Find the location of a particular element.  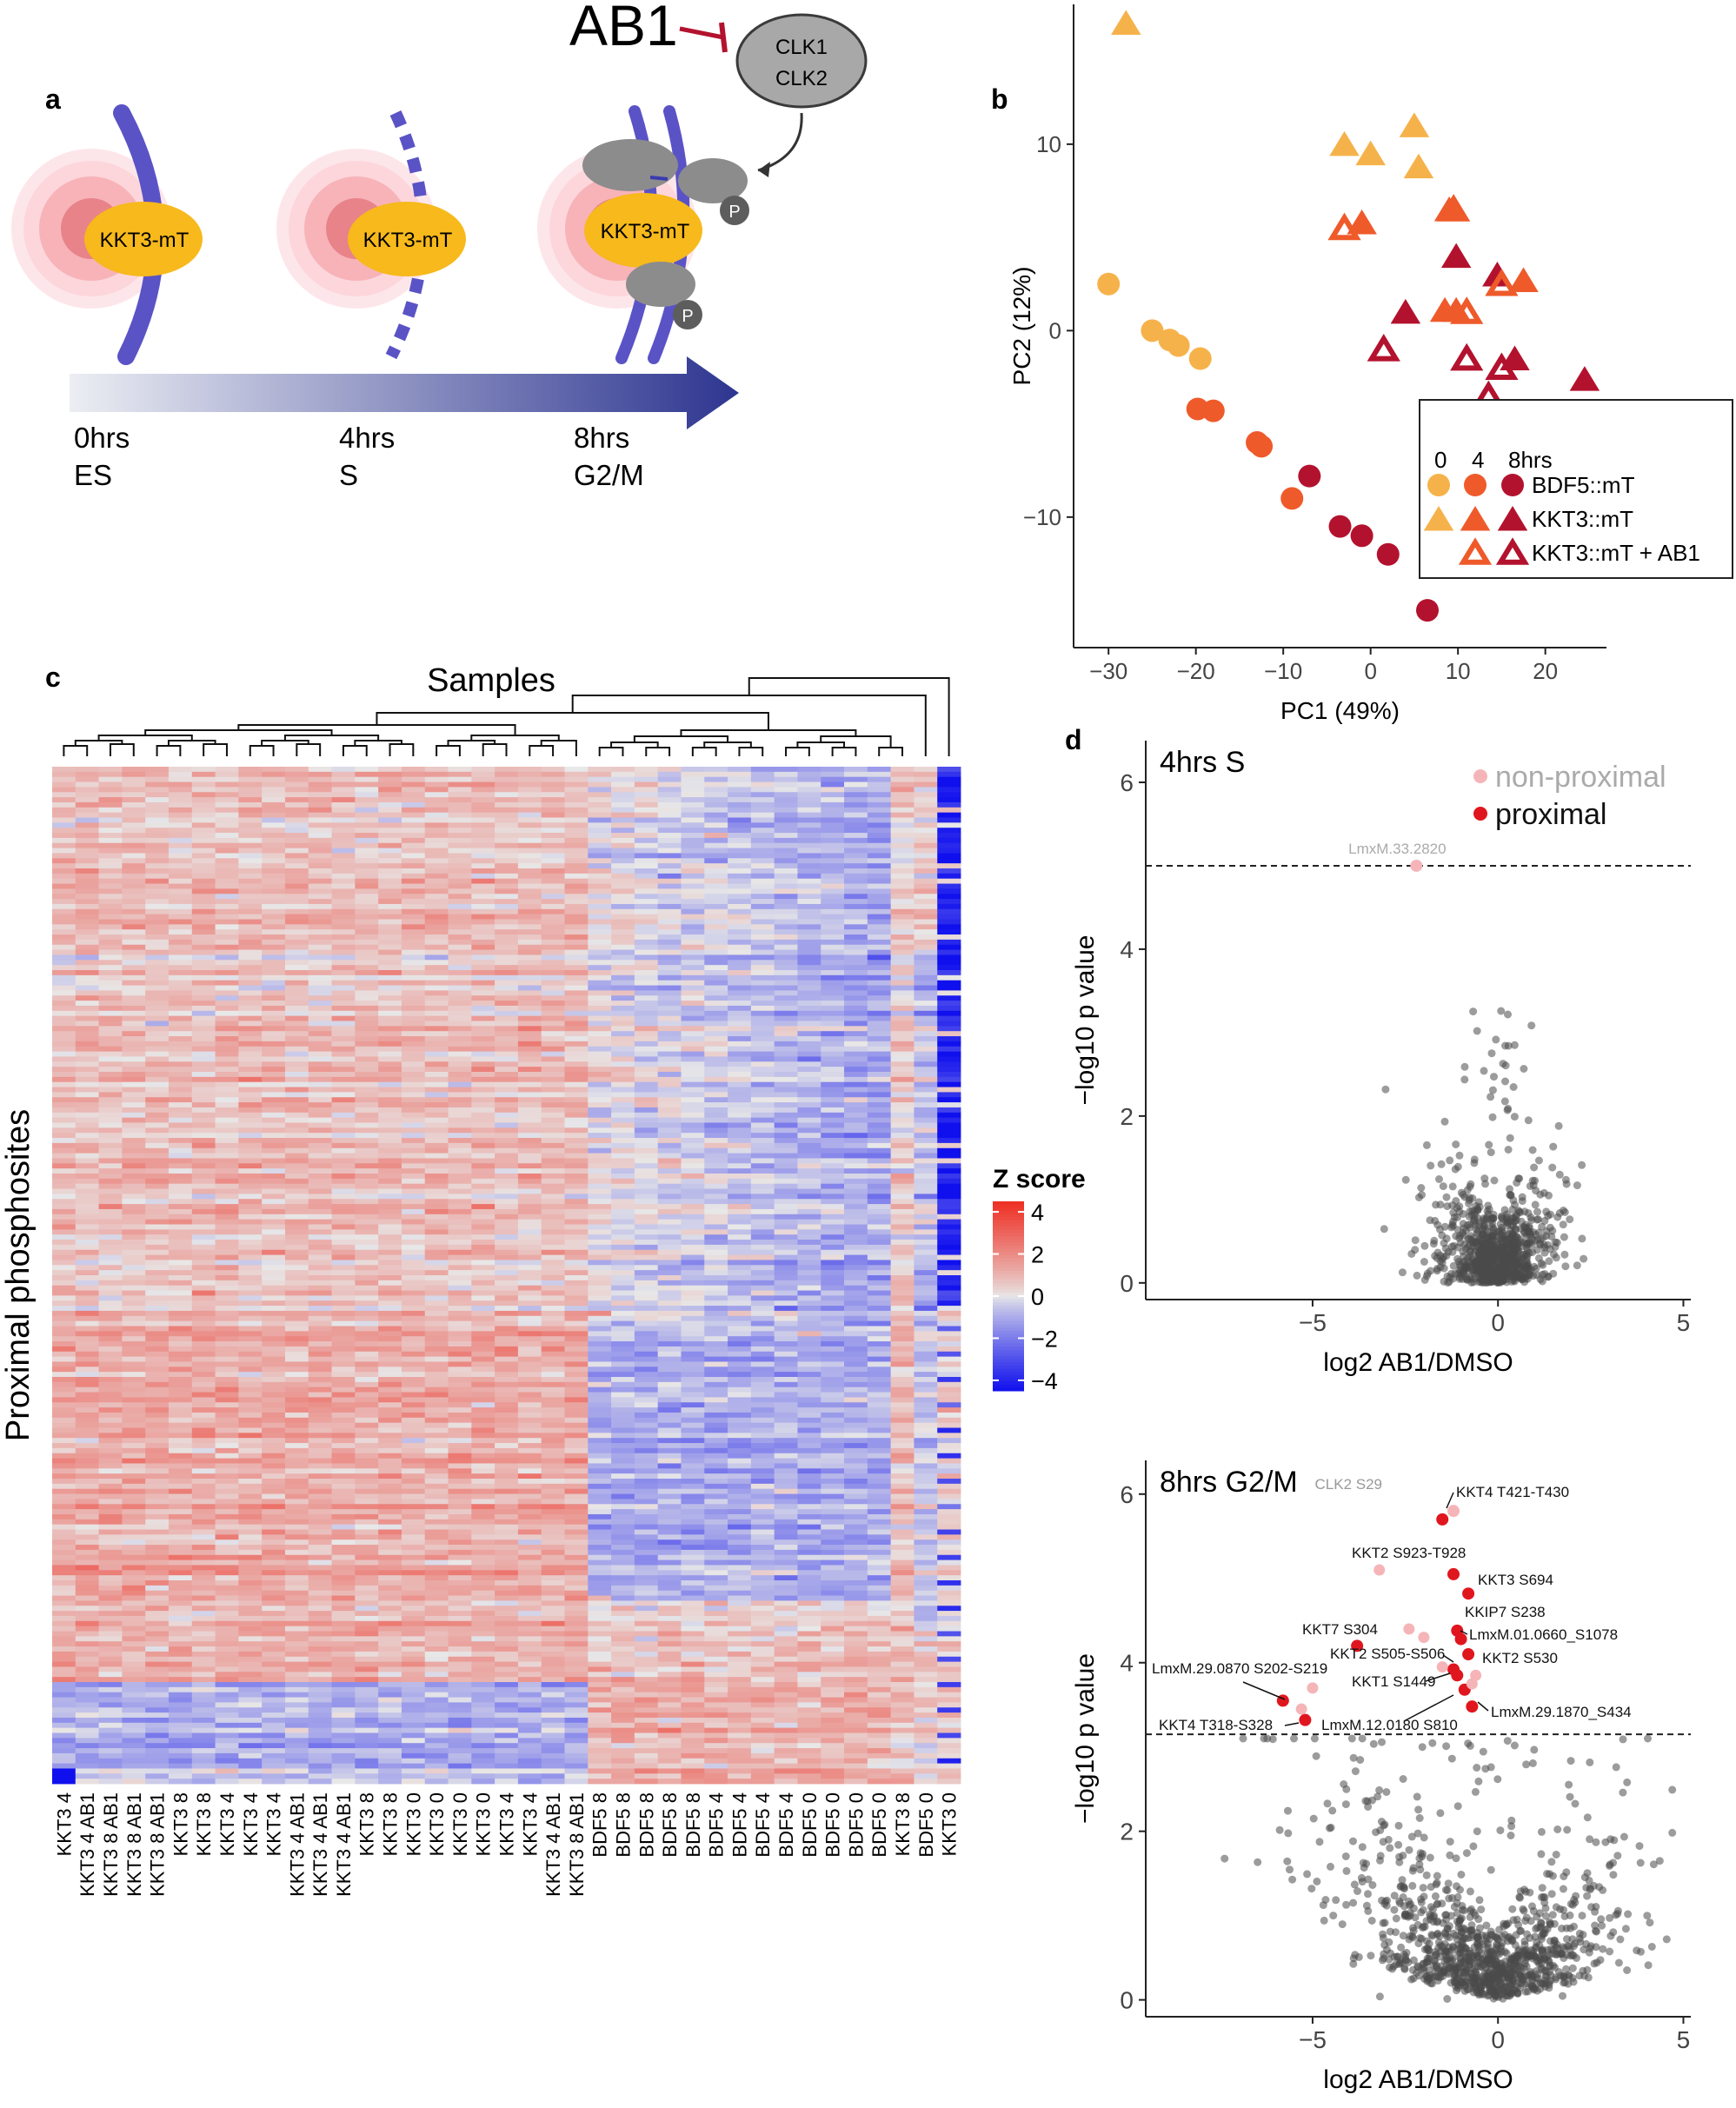

legend-header: 4 is located at coordinates (1478, 460).